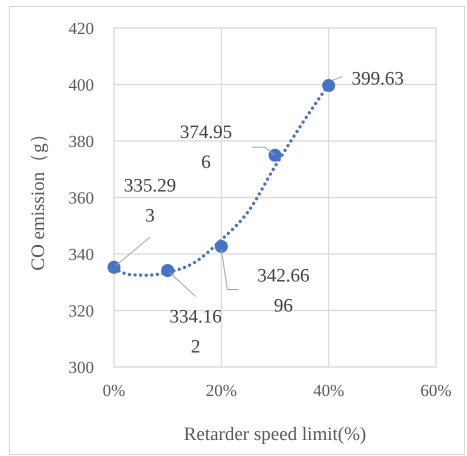 The width and height of the screenshot is (467, 456). Describe the element at coordinates (150, 200) in the screenshot. I see `data-label: 335.293` at that location.